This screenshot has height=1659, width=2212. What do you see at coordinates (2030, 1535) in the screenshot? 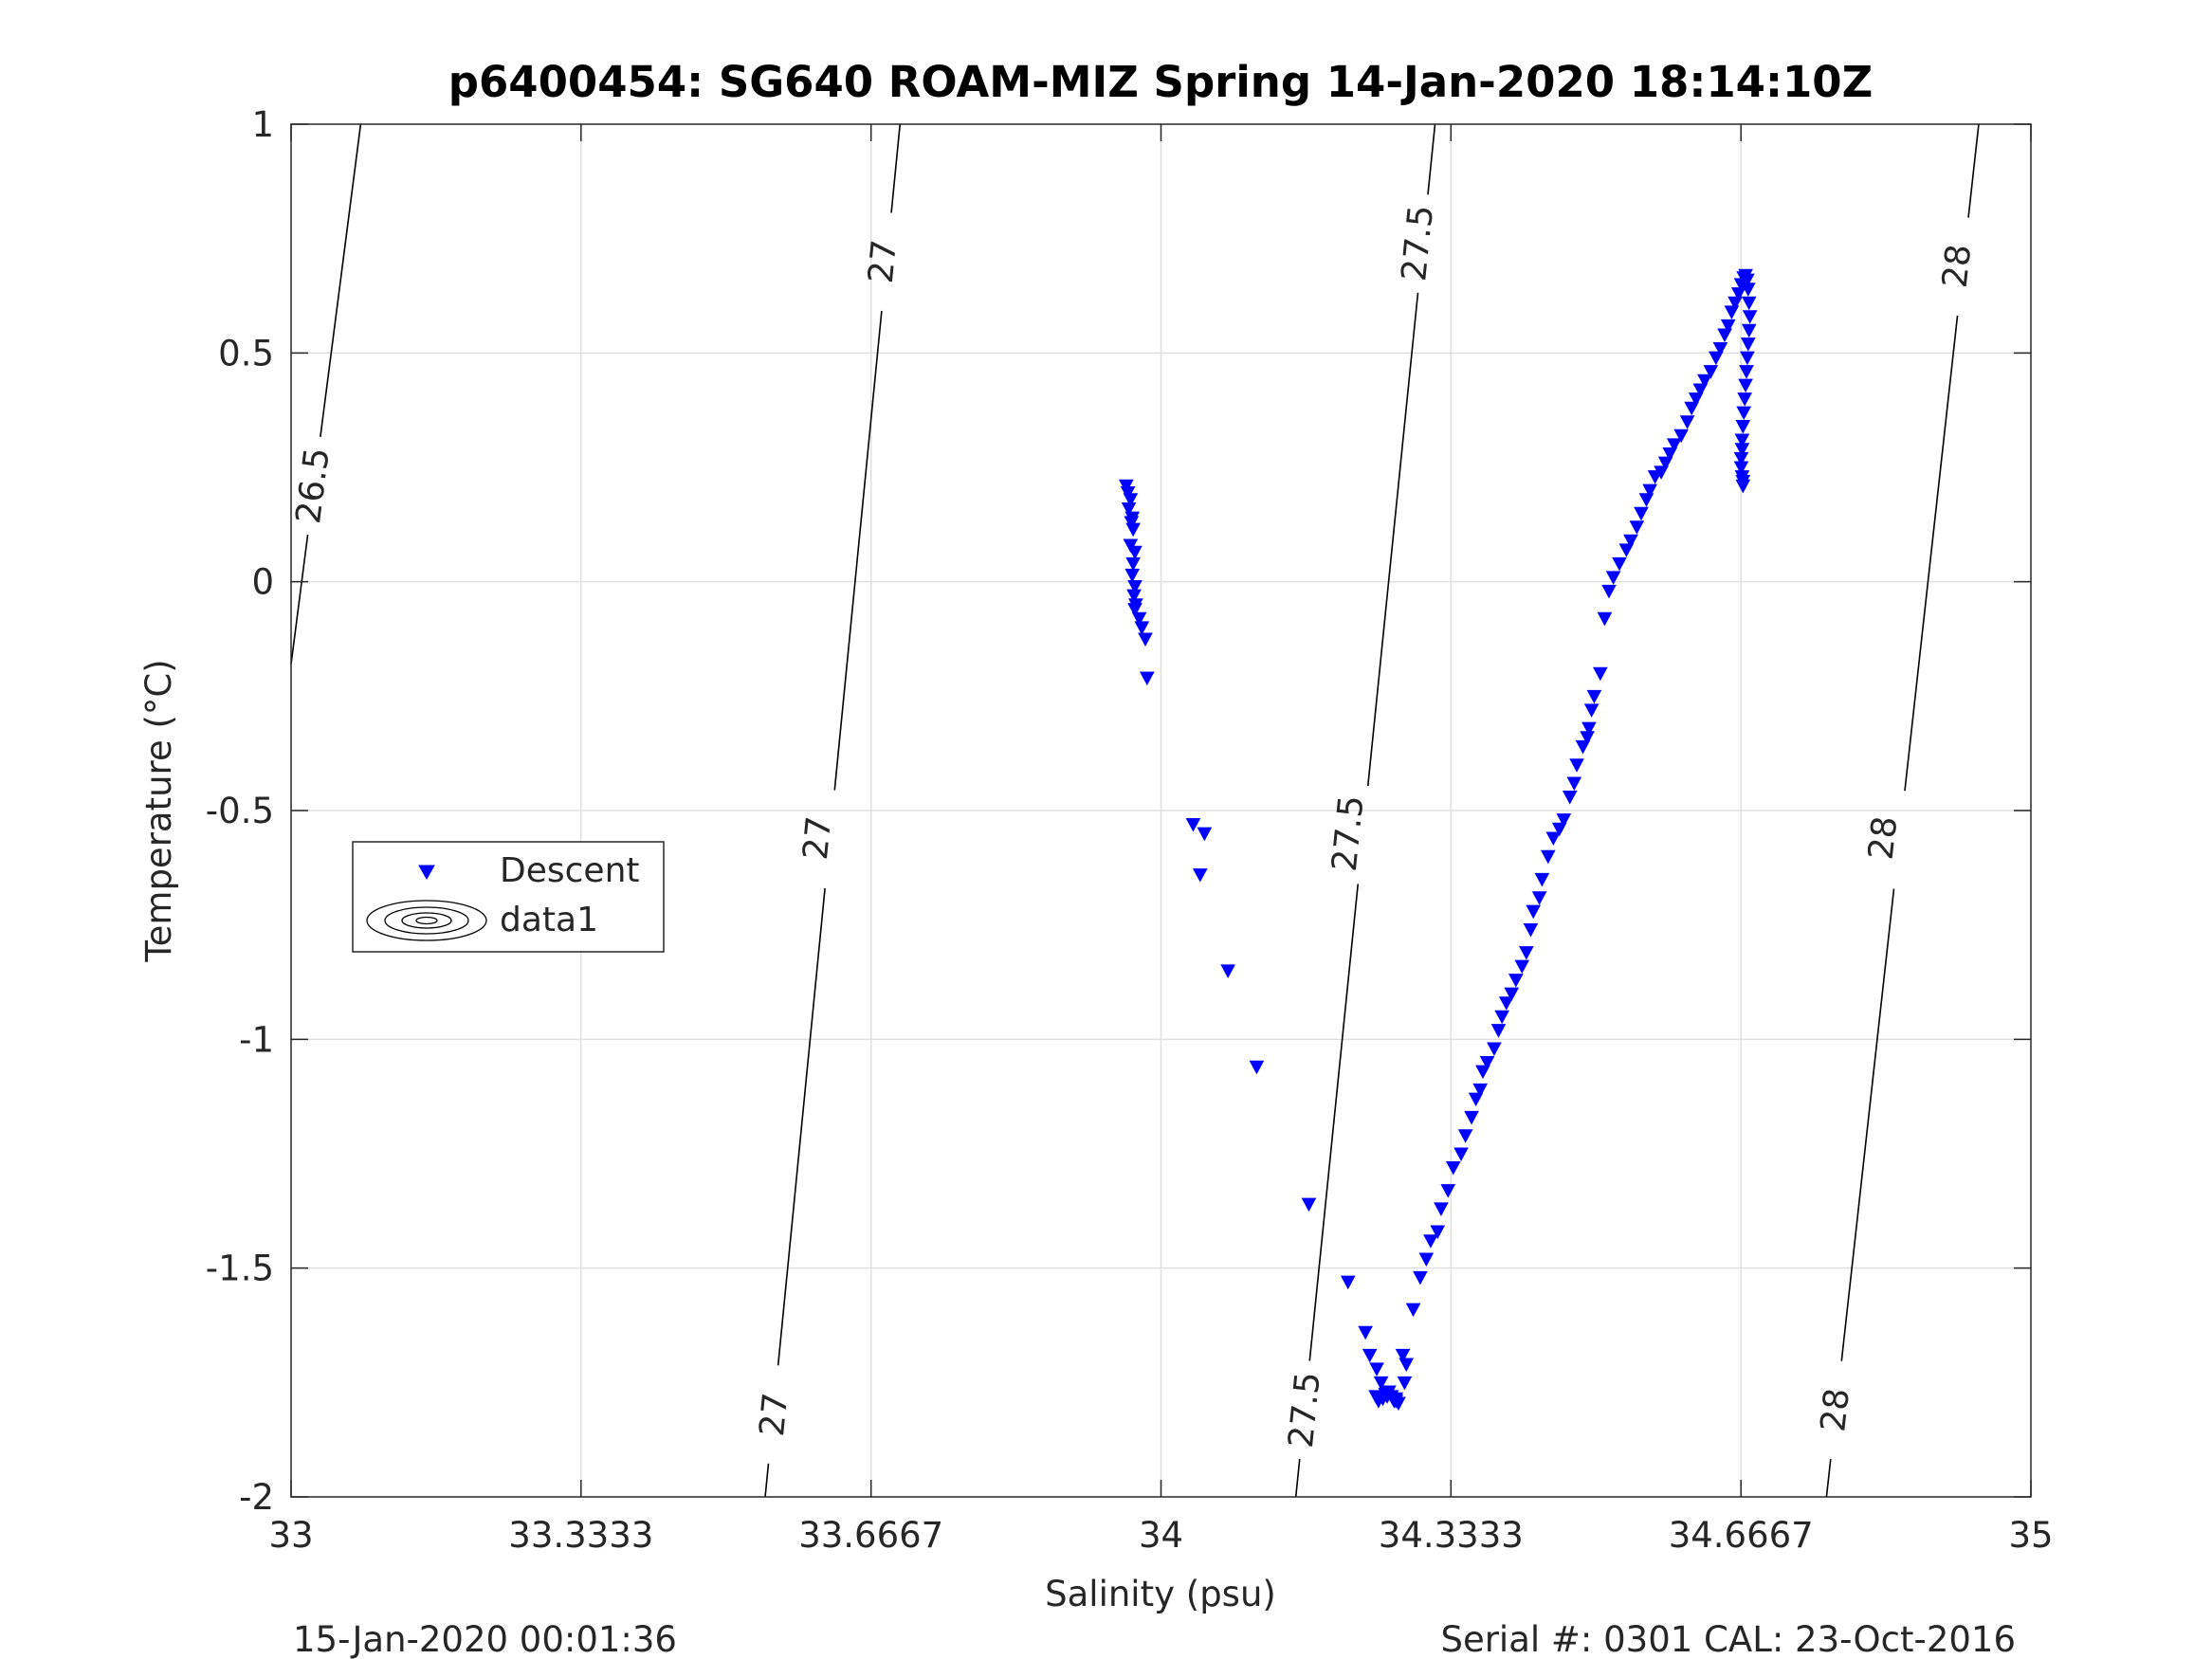
I see `x-tick-label: 35` at bounding box center [2030, 1535].